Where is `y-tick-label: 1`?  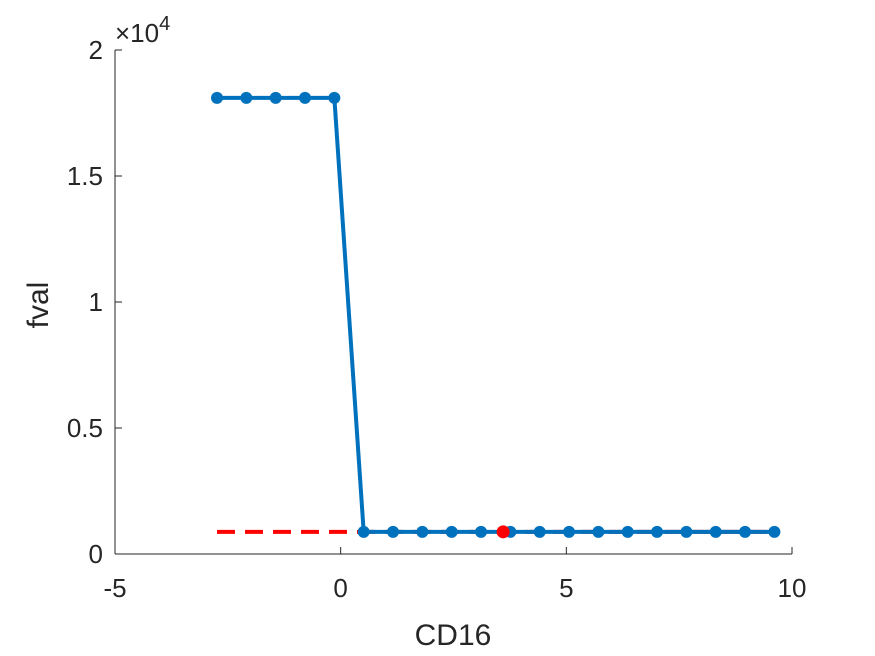
y-tick-label: 1 is located at coordinates (96, 302).